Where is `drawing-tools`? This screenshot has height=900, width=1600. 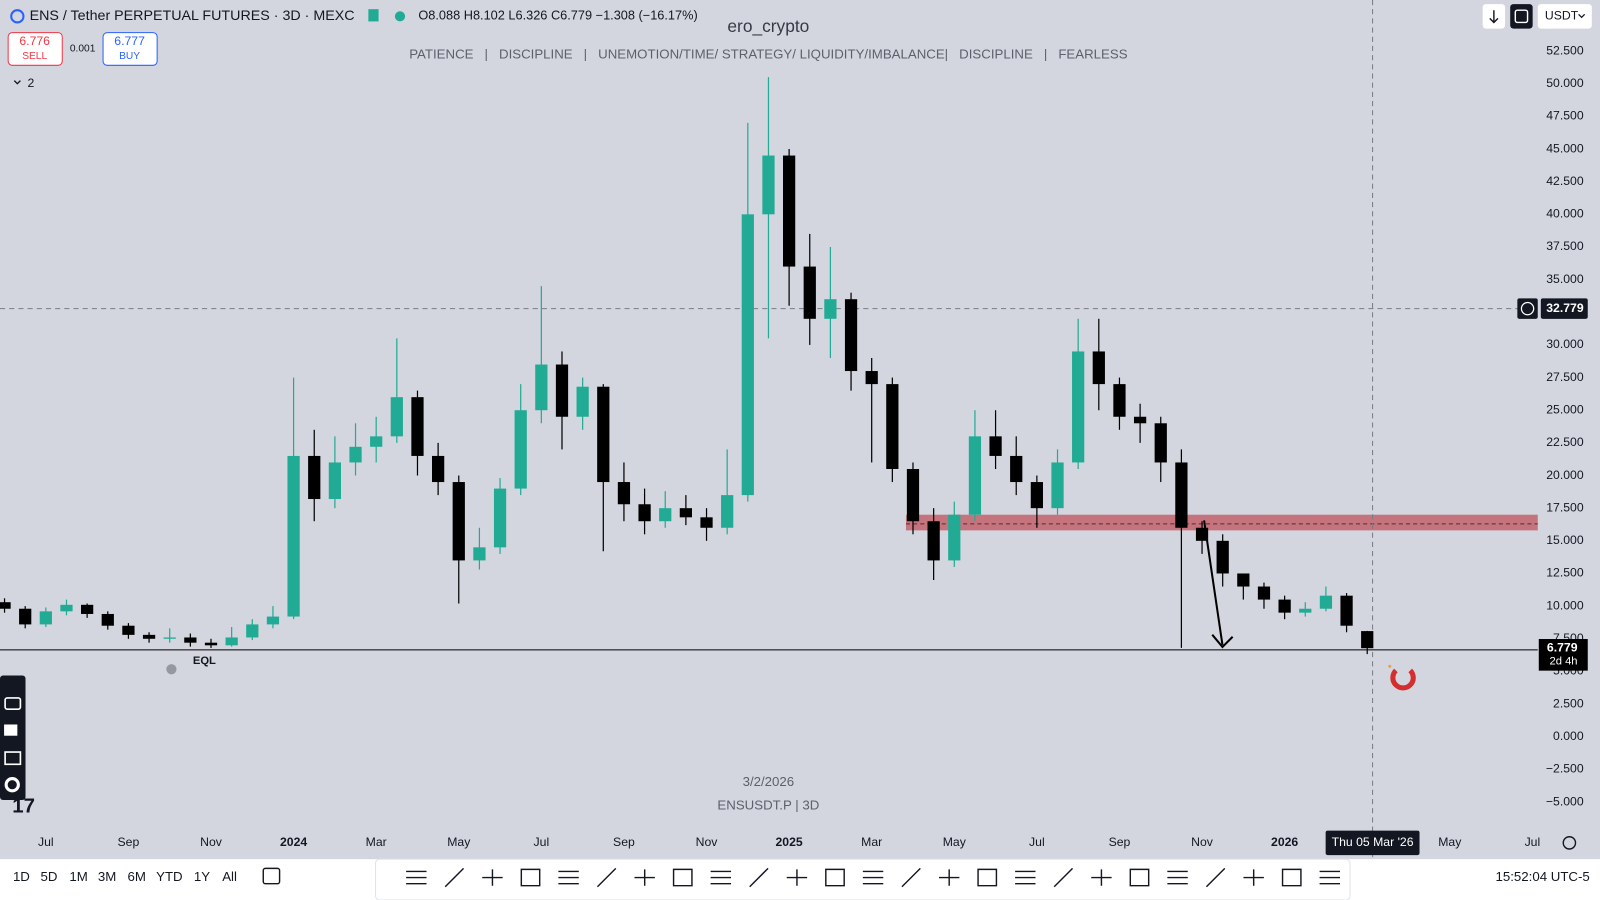 drawing-tools is located at coordinates (873, 877).